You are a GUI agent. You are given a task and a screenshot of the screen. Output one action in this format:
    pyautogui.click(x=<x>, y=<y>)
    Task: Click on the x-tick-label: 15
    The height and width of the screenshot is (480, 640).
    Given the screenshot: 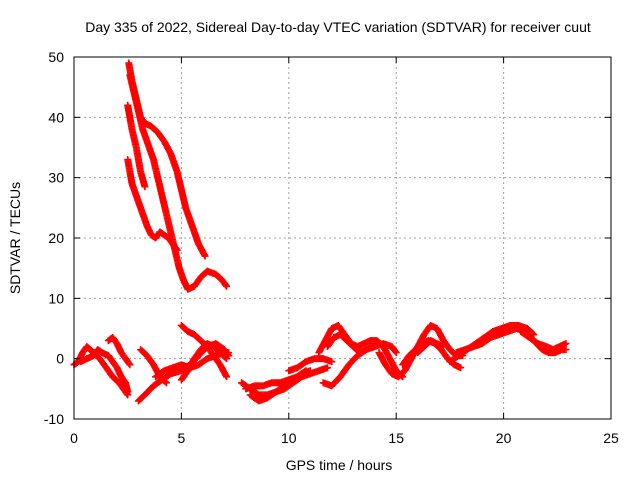 What is the action you would take?
    pyautogui.click(x=396, y=438)
    